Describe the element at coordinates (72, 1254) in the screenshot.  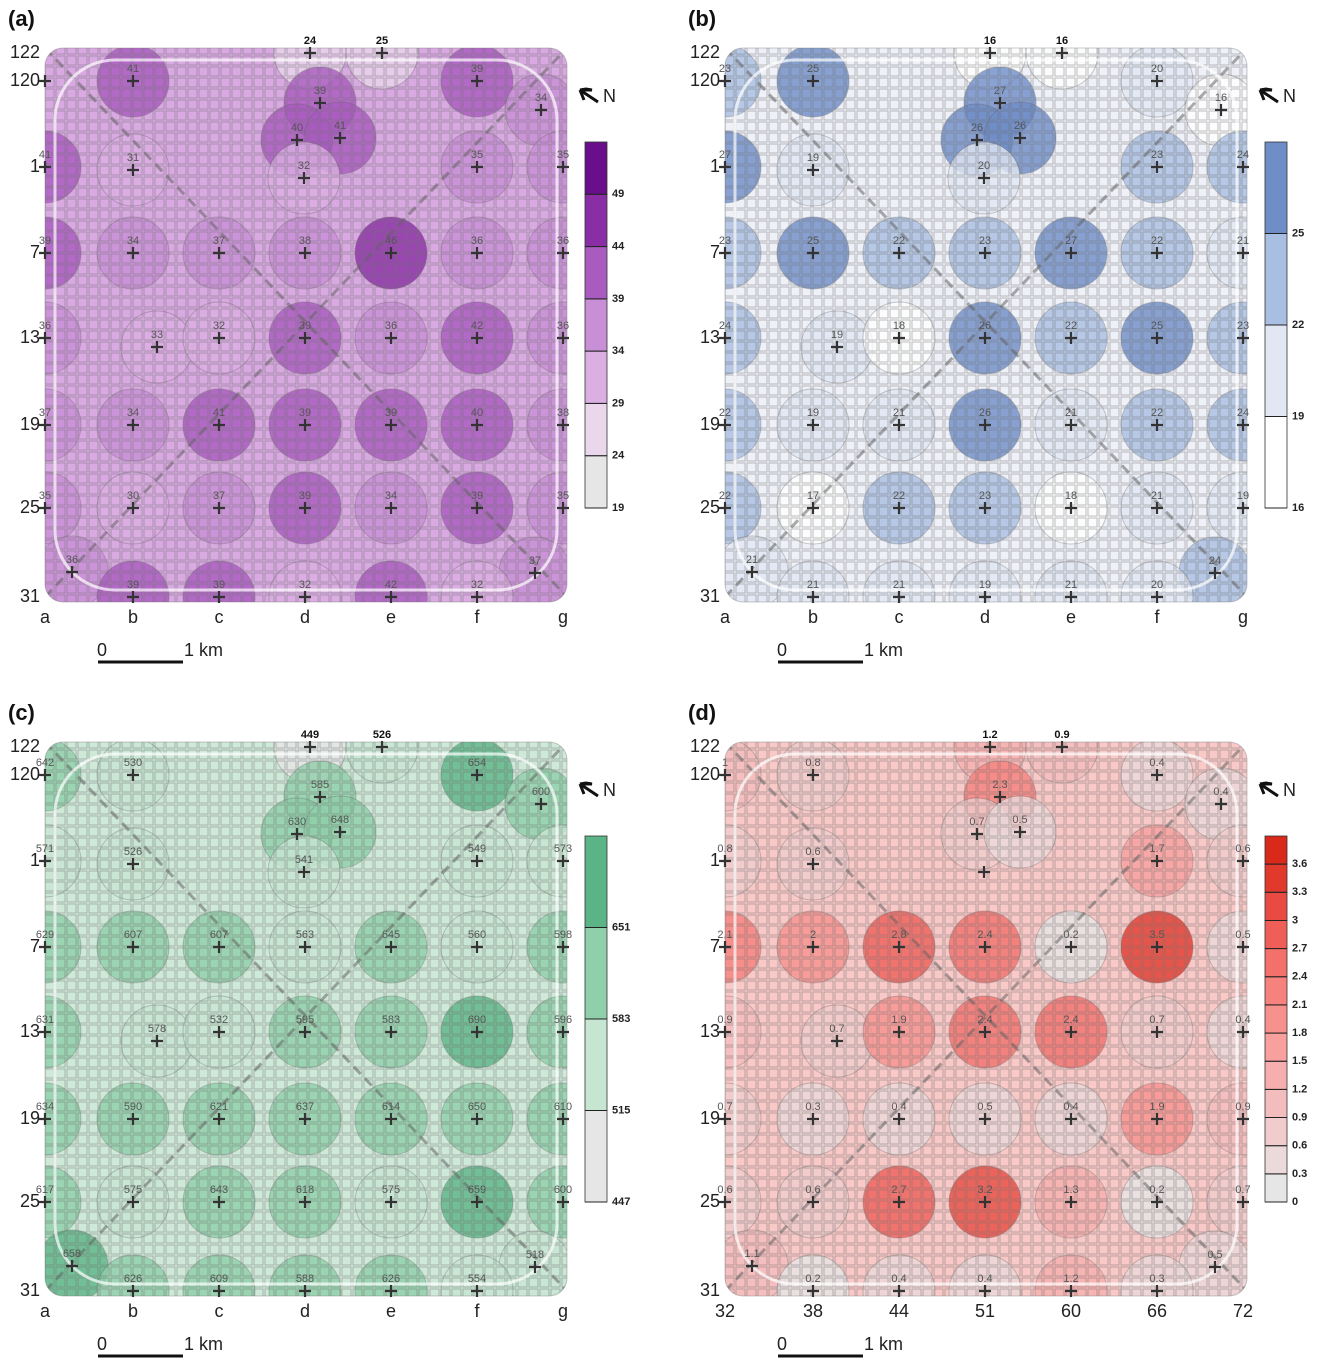
I see `site-value: 658` at that location.